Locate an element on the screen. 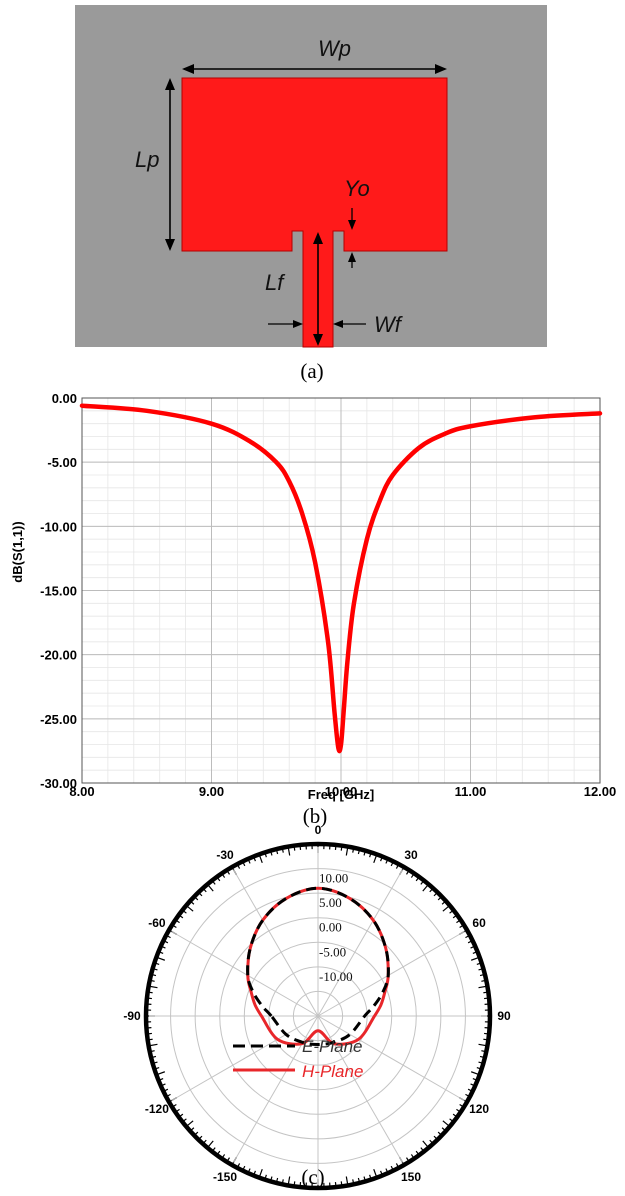  wp-arrow-left is located at coordinates (188, 69).